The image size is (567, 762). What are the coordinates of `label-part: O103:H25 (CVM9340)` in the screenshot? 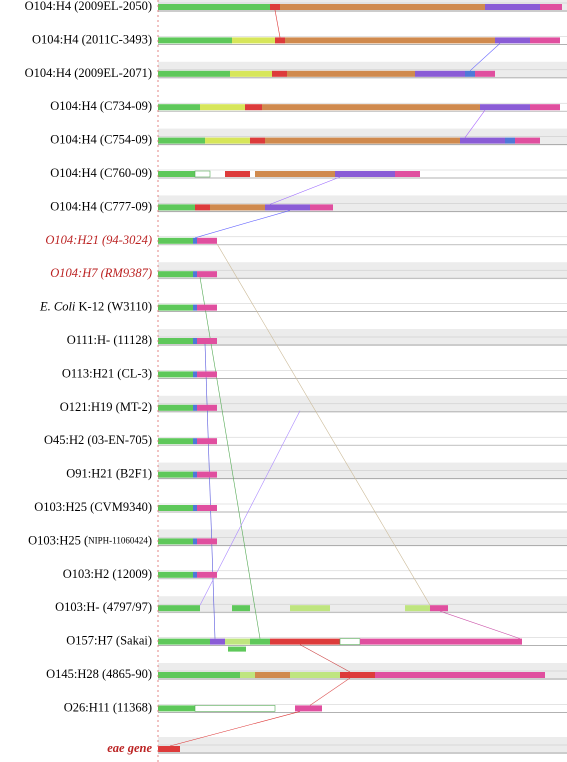 It's located at (93, 507).